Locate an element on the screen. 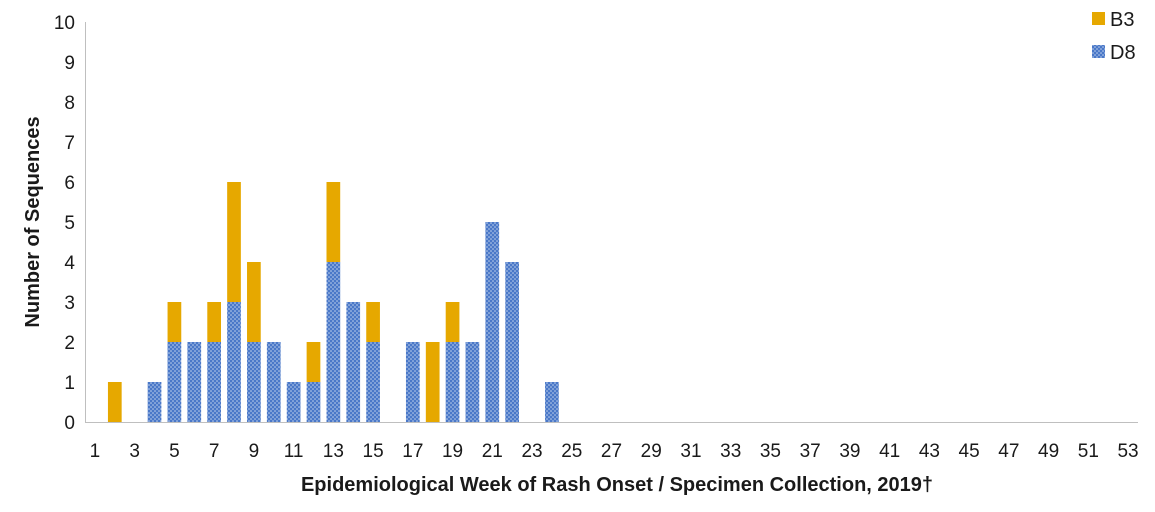 This screenshot has height=512, width=1155. y-tick-label-0: 0 is located at coordinates (69, 423).